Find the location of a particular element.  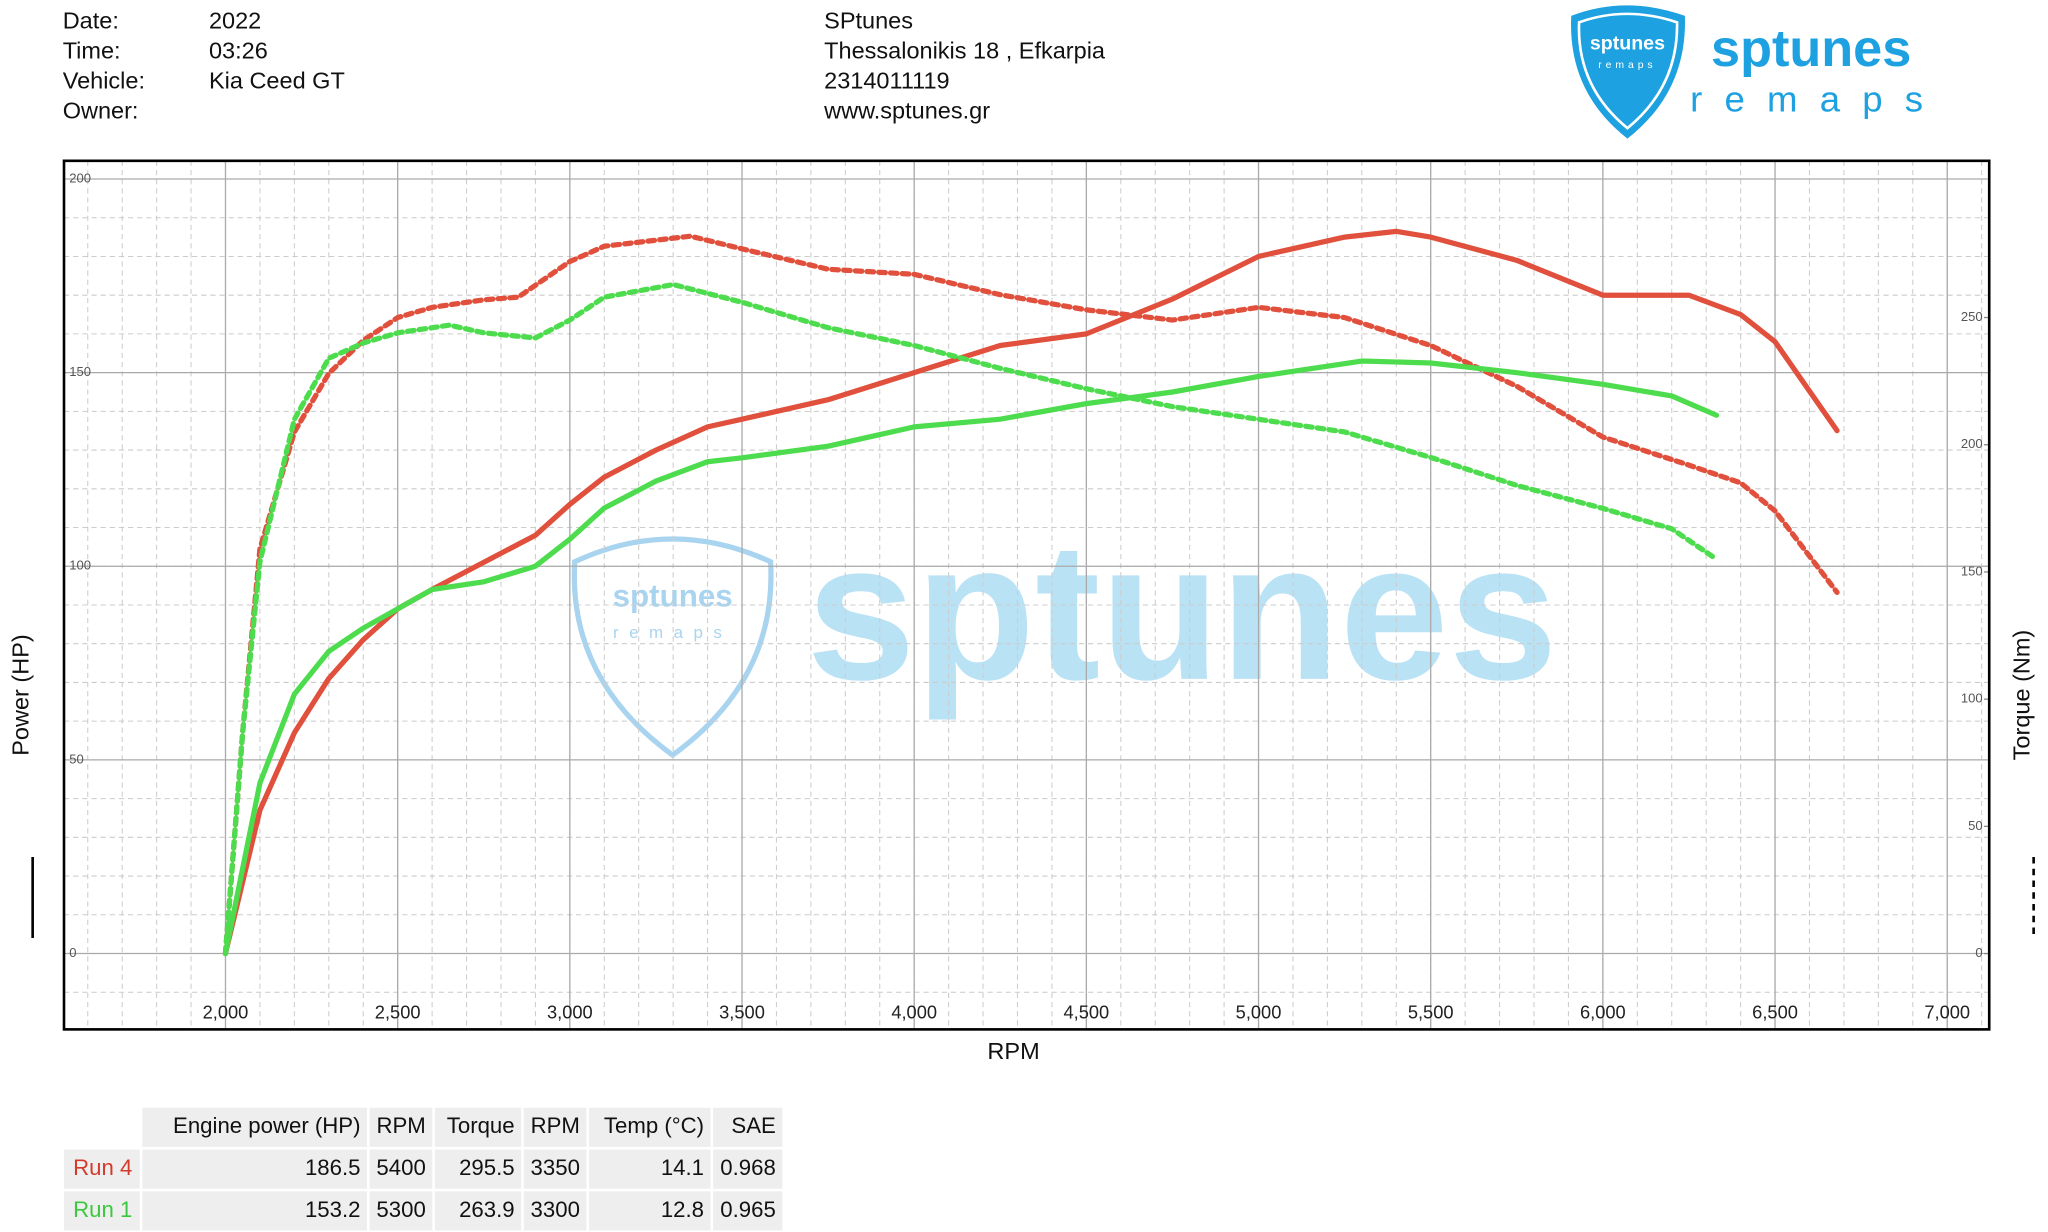

x-tick-label: 4,000 is located at coordinates (914, 1012).